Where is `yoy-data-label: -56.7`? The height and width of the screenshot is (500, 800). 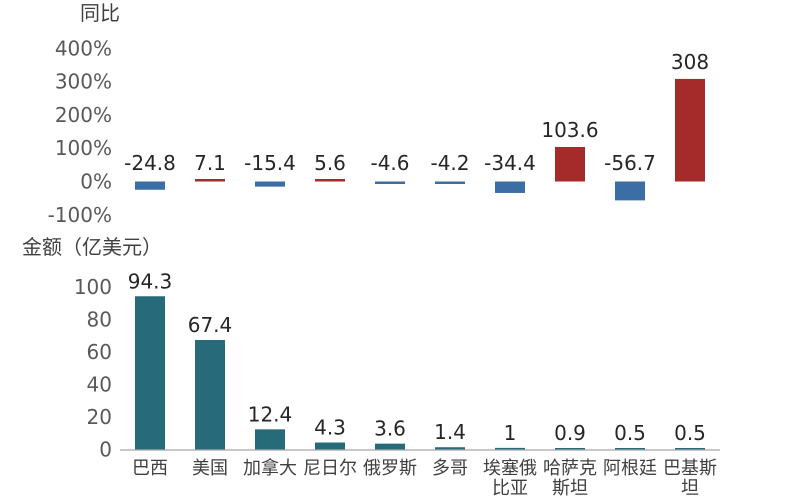 yoy-data-label: -56.7 is located at coordinates (630, 163).